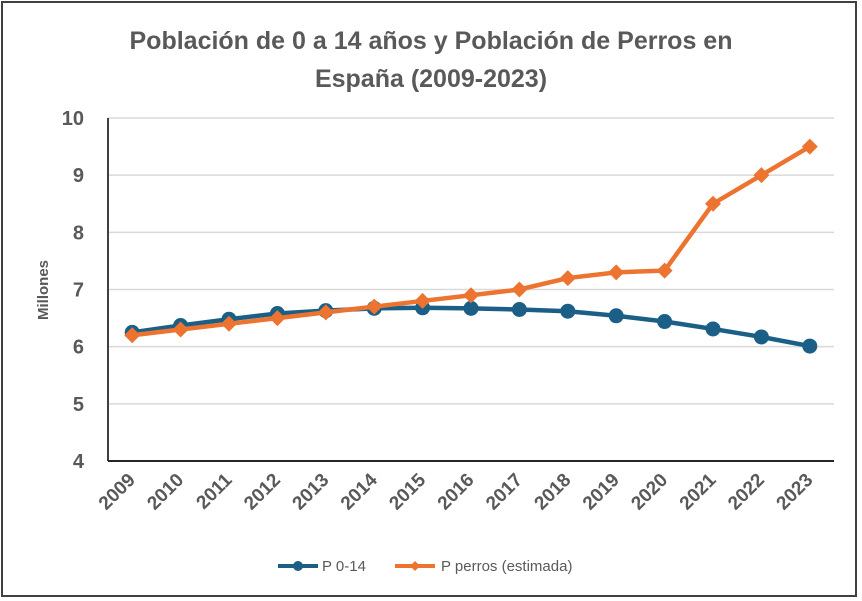 Image resolution: width=862 pixels, height=601 pixels. What do you see at coordinates (117, 492) in the screenshot?
I see `x-tick-label: 2009` at bounding box center [117, 492].